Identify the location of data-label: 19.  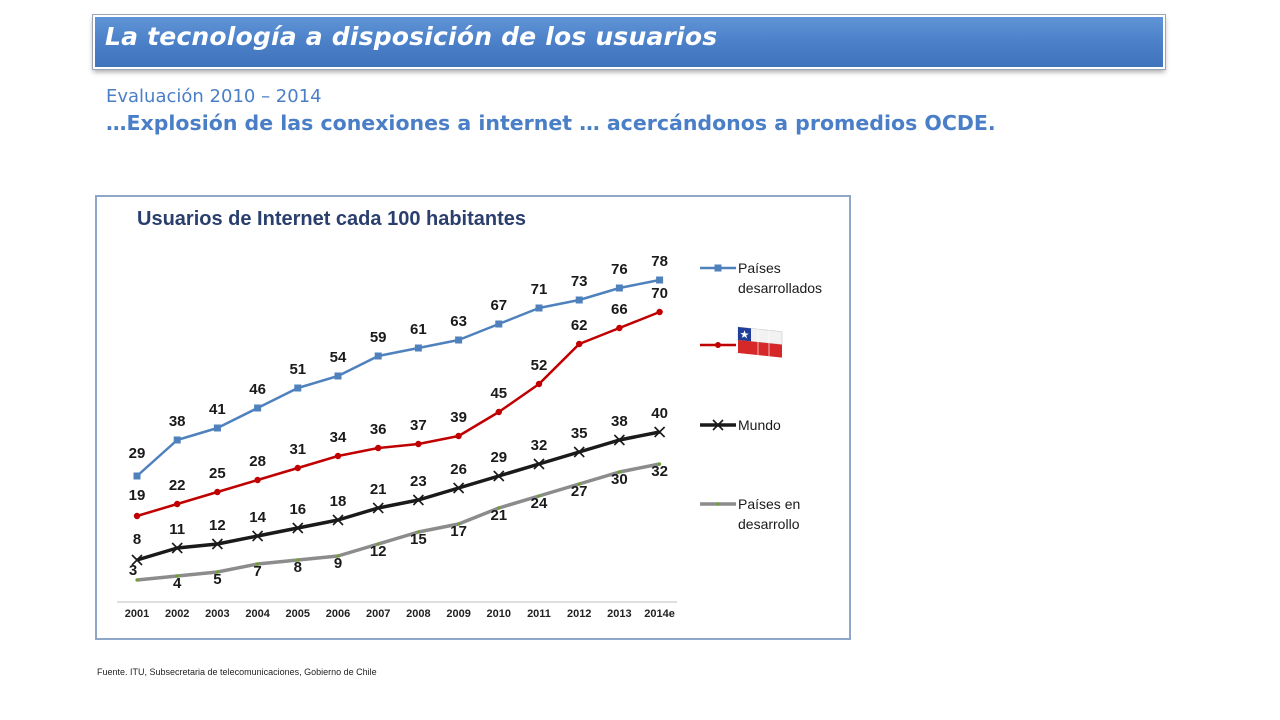
(137, 495).